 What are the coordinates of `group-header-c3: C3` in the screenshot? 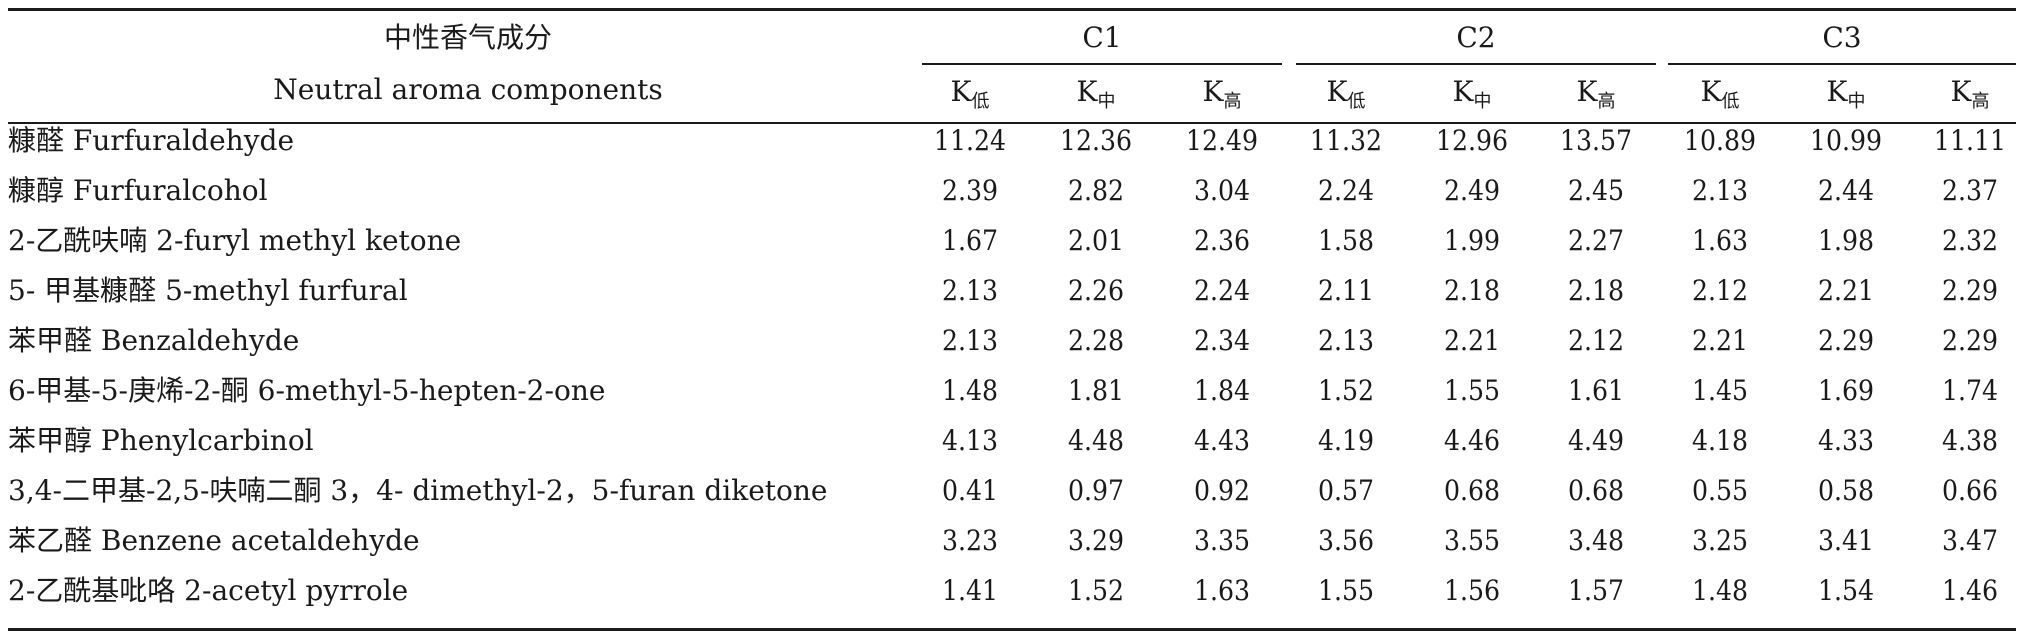 It's located at (1842, 37).